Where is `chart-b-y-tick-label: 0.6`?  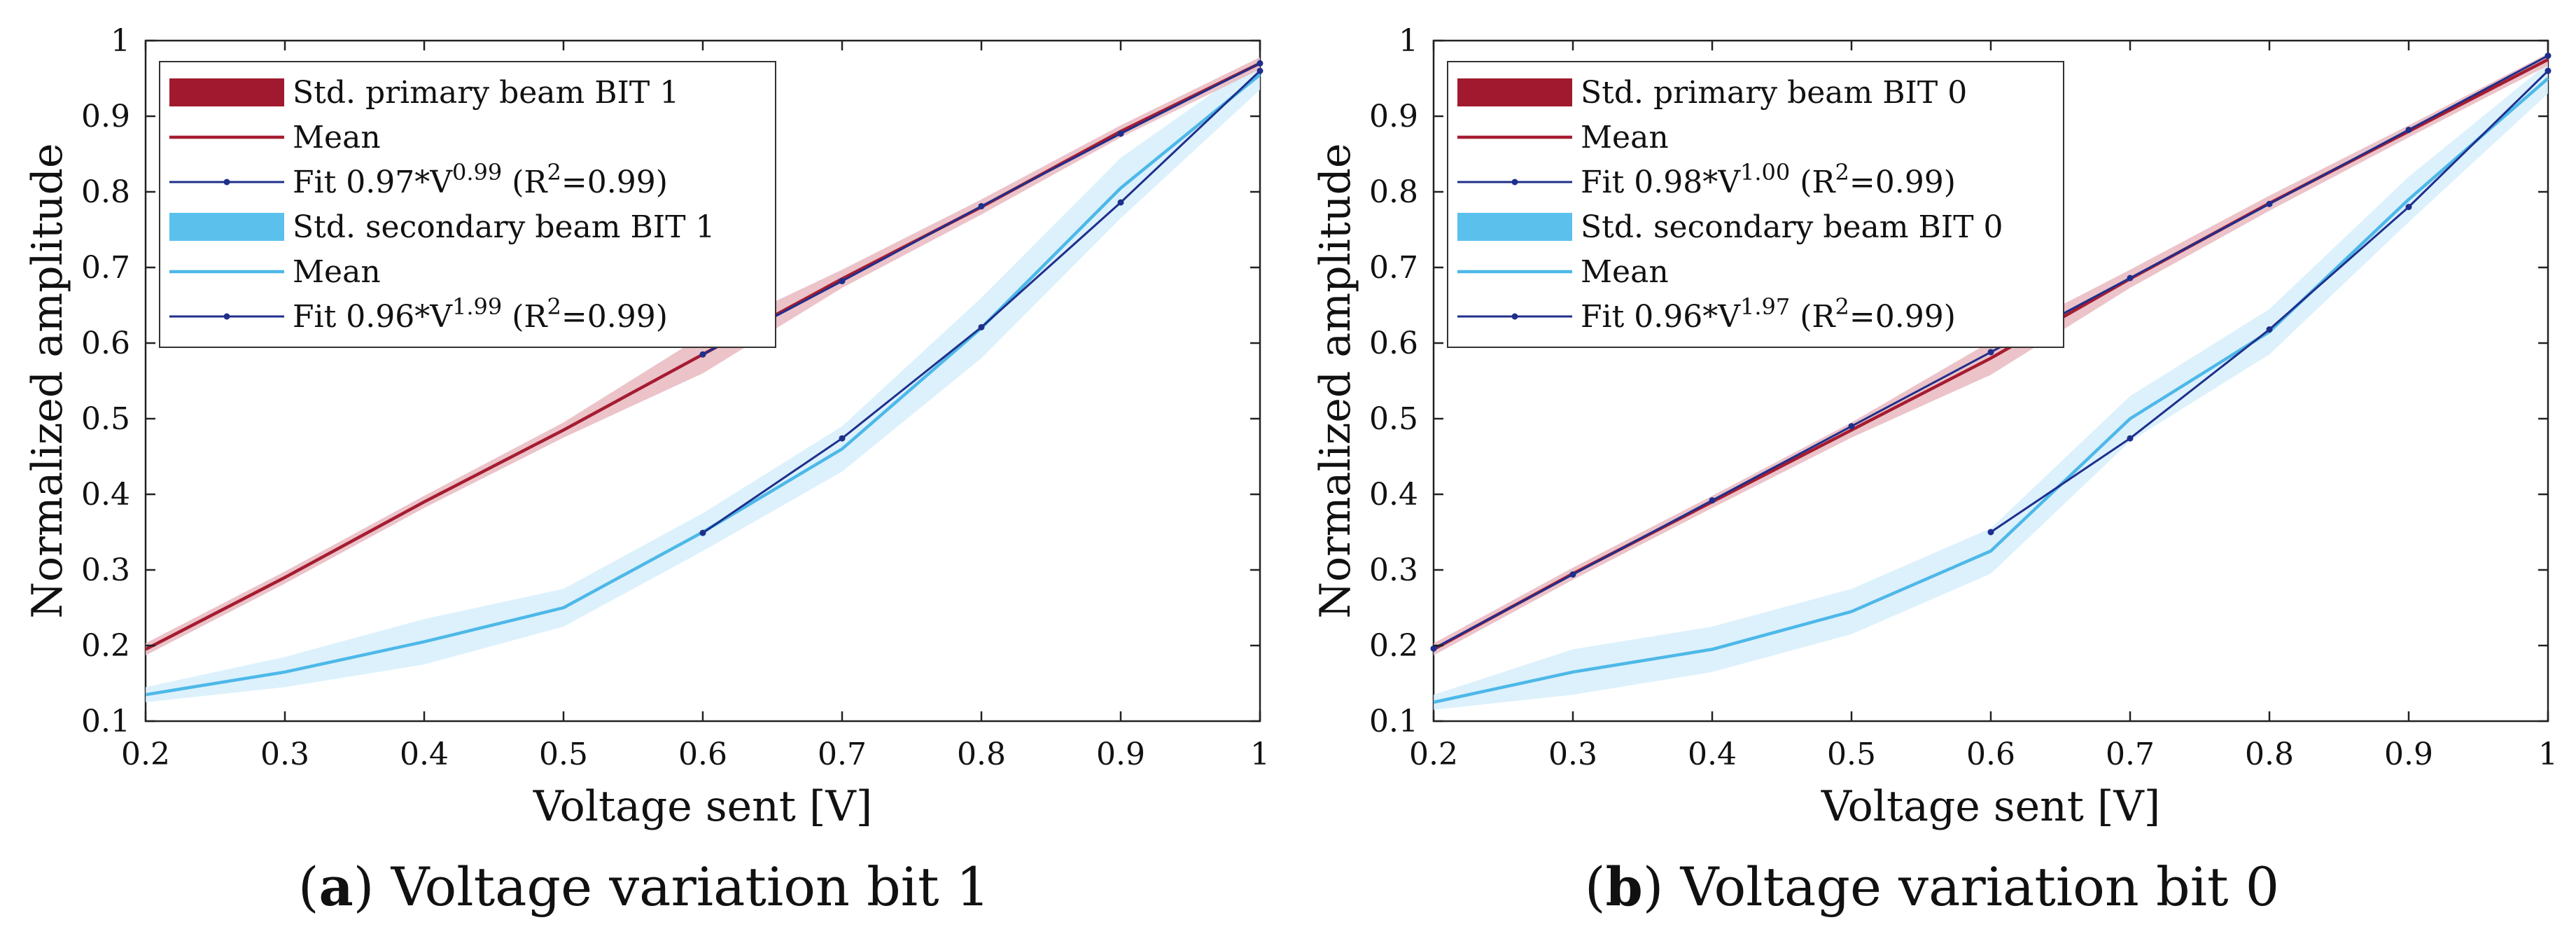 chart-b-y-tick-label: 0.6 is located at coordinates (1393, 343).